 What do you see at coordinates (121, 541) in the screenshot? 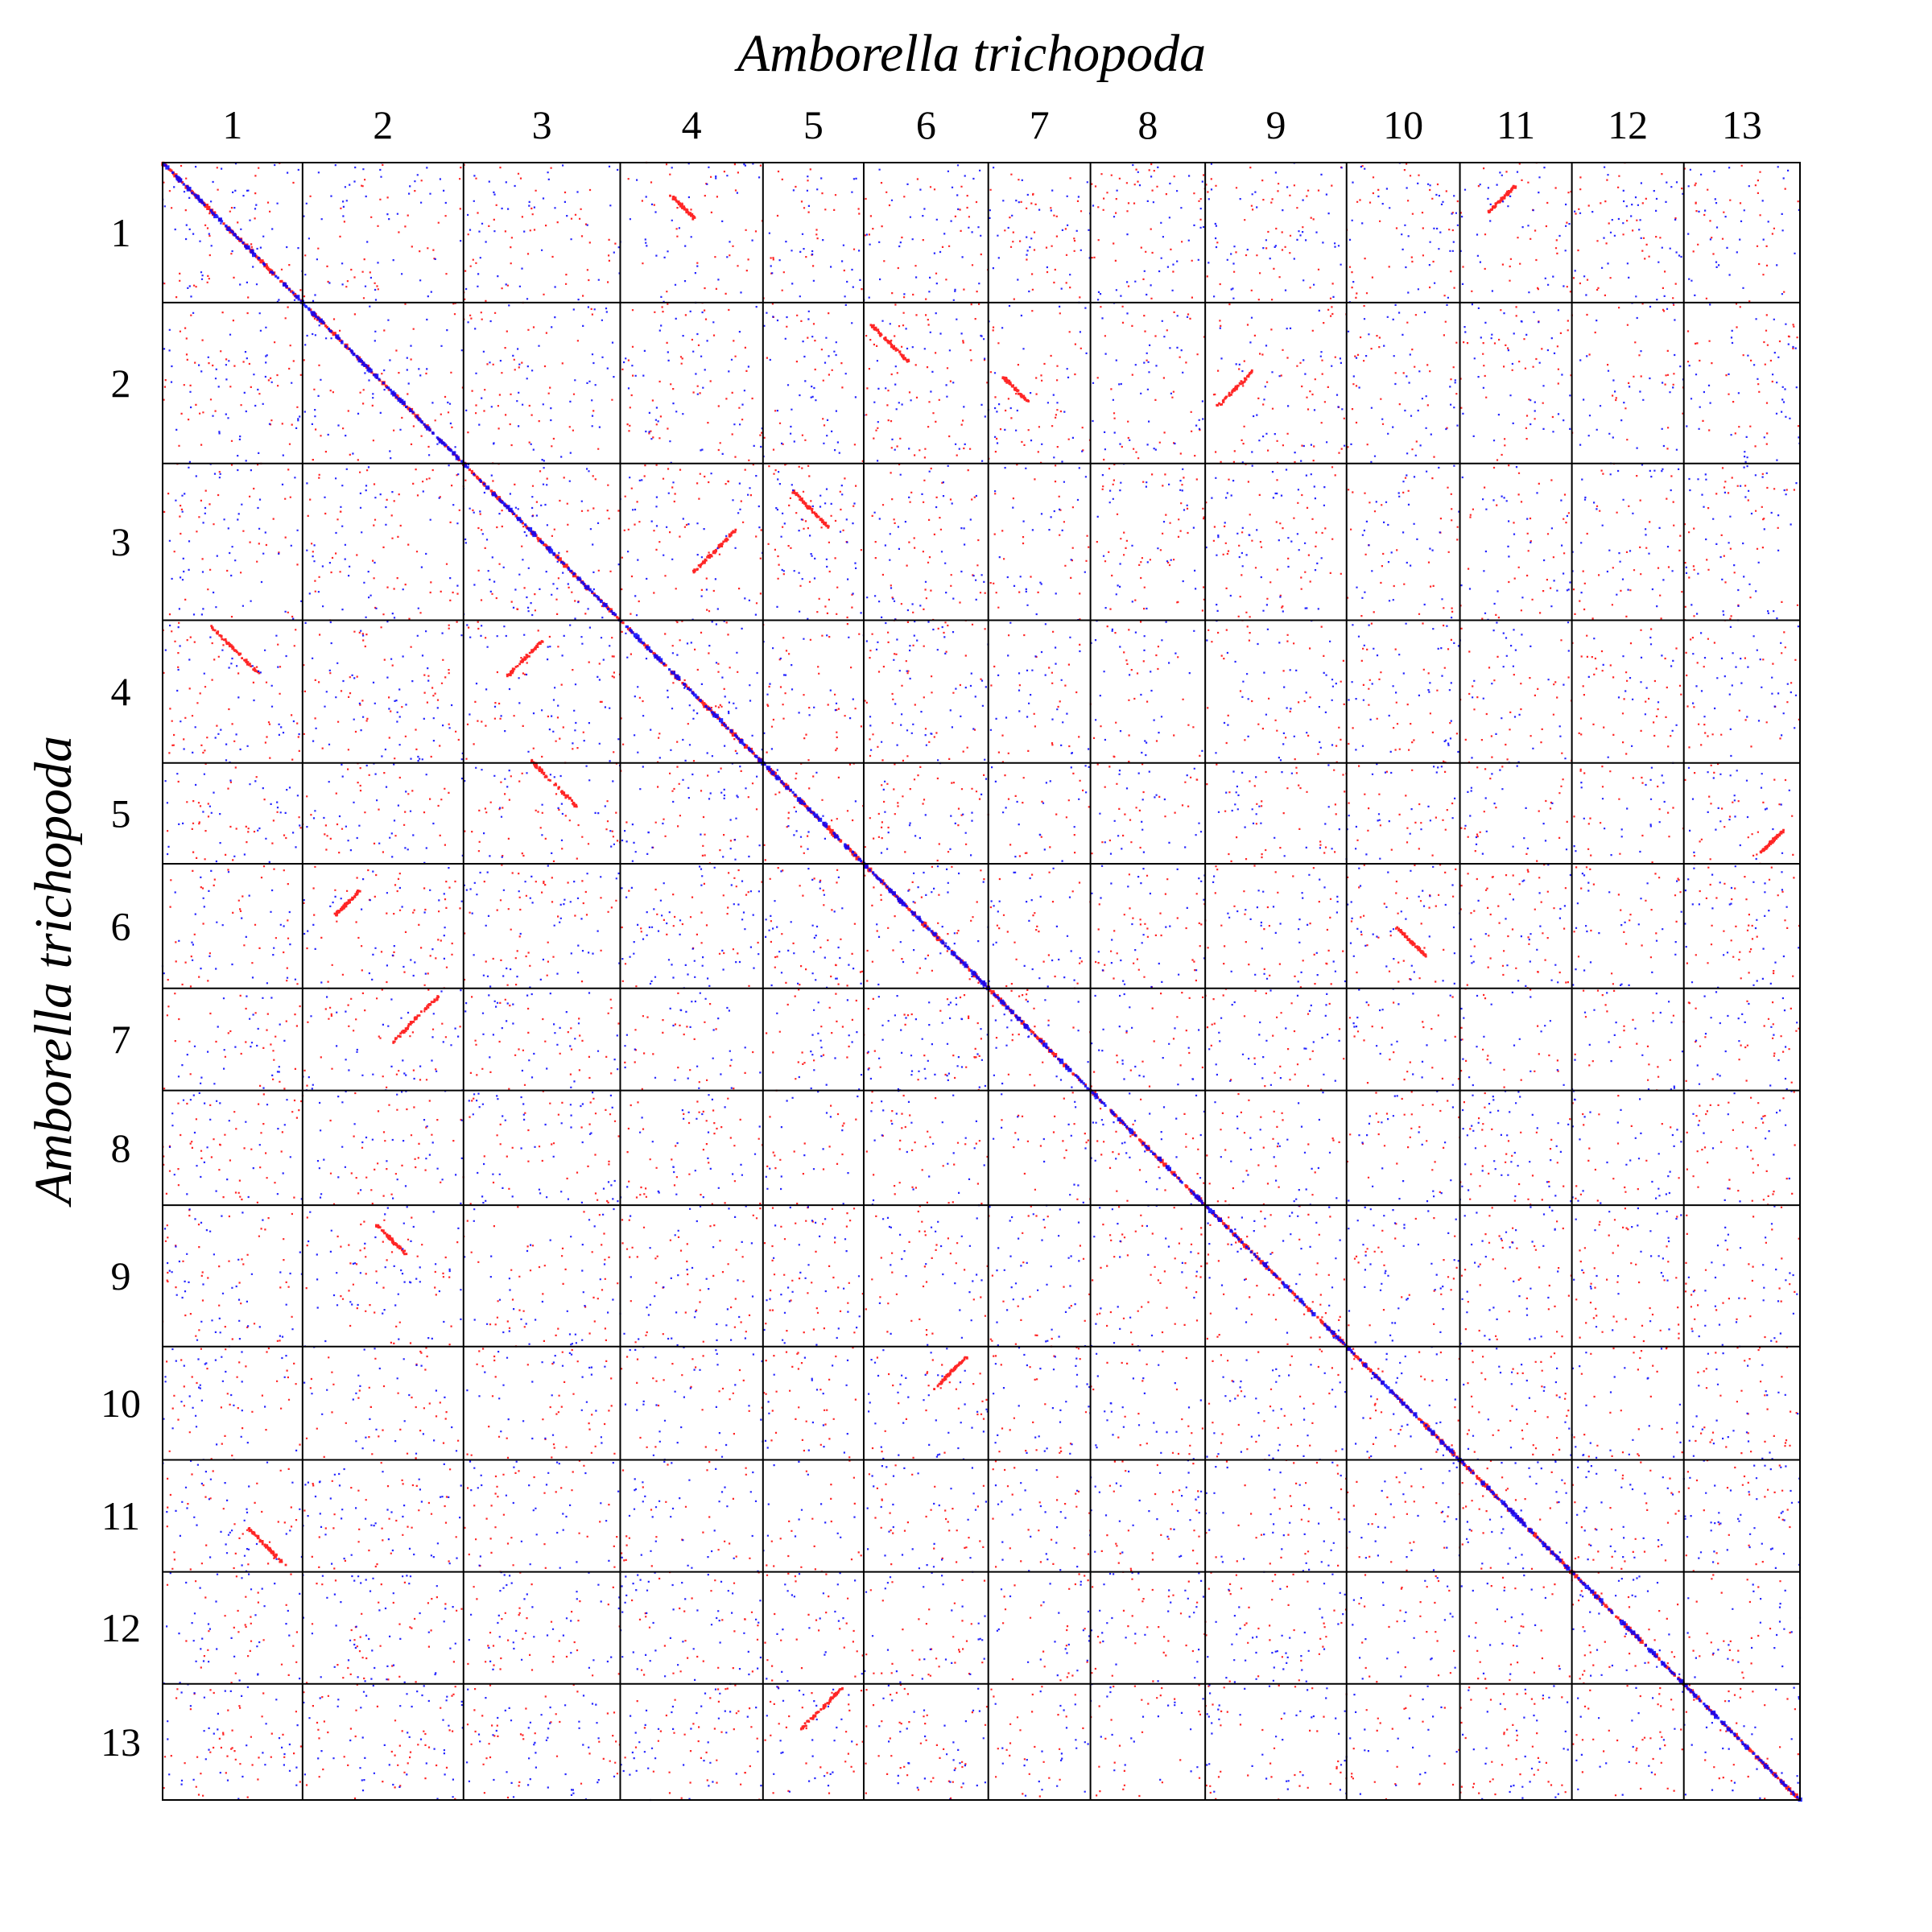
I see `y-tick-label: 3` at bounding box center [121, 541].